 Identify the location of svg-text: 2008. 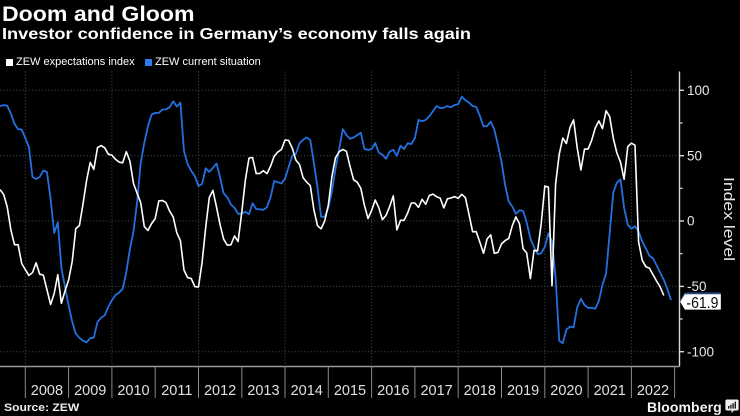
(47, 391).